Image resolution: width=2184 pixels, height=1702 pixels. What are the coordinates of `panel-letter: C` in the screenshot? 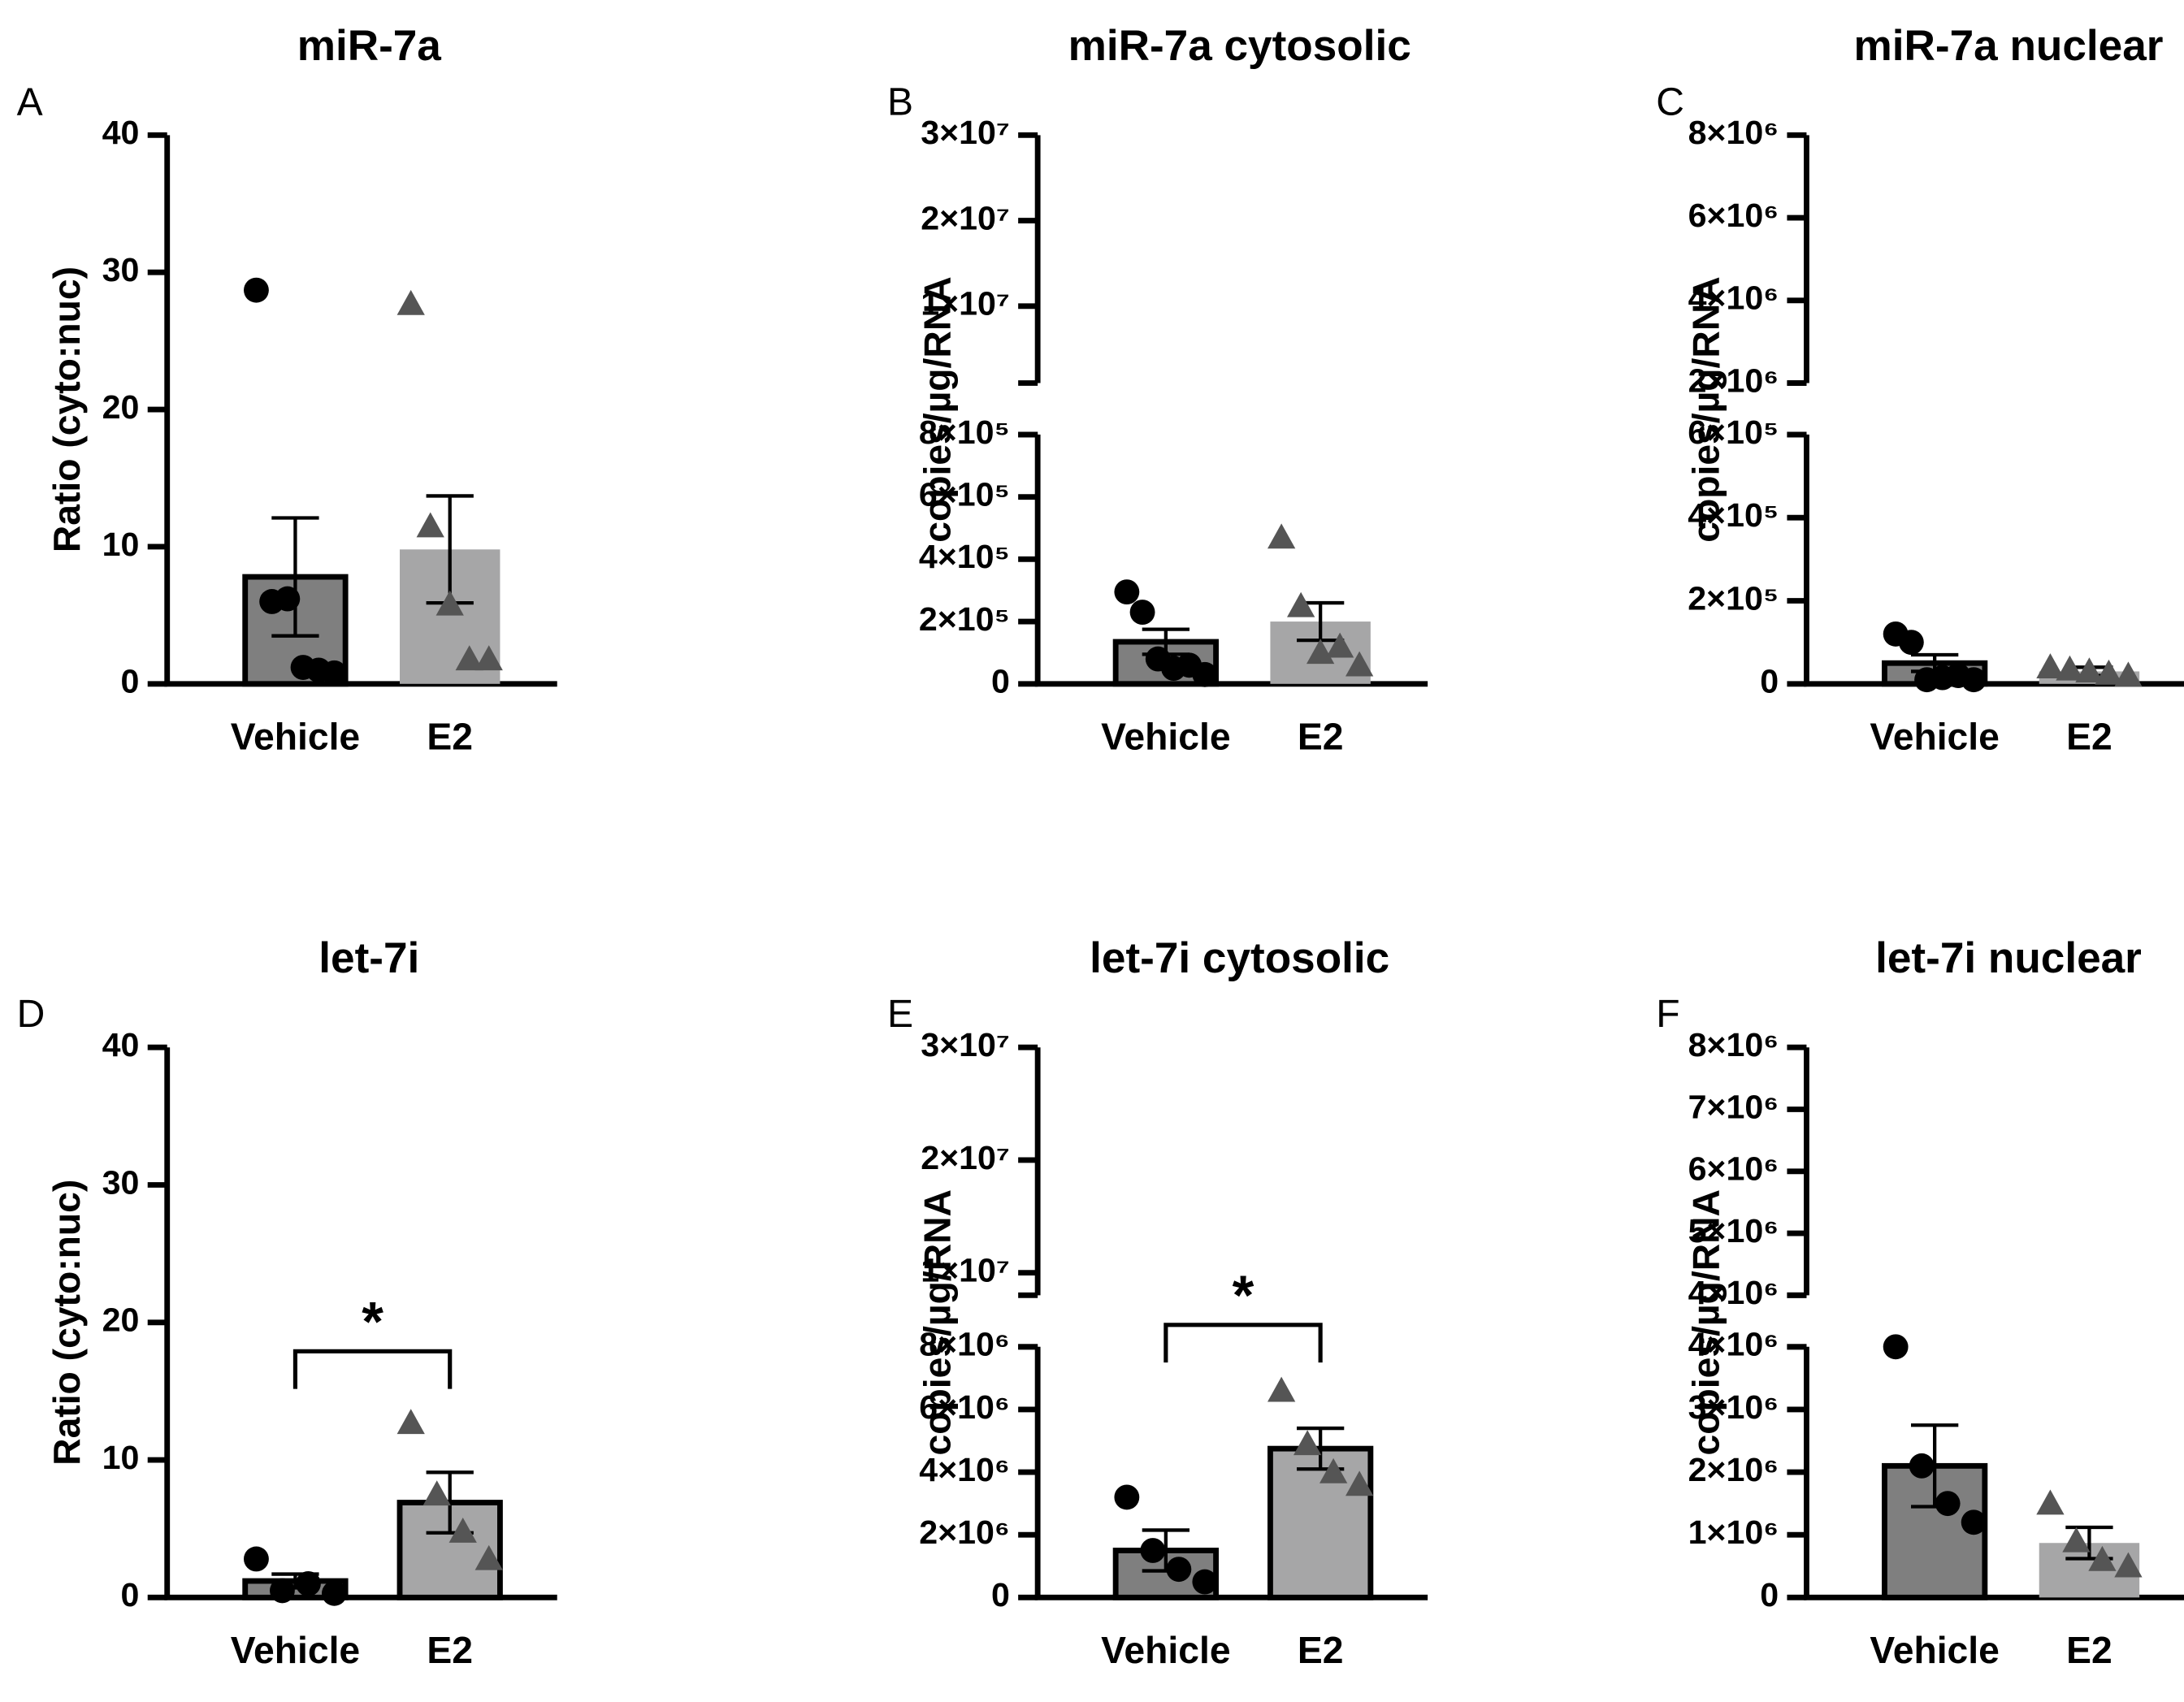 It's located at (1670, 101).